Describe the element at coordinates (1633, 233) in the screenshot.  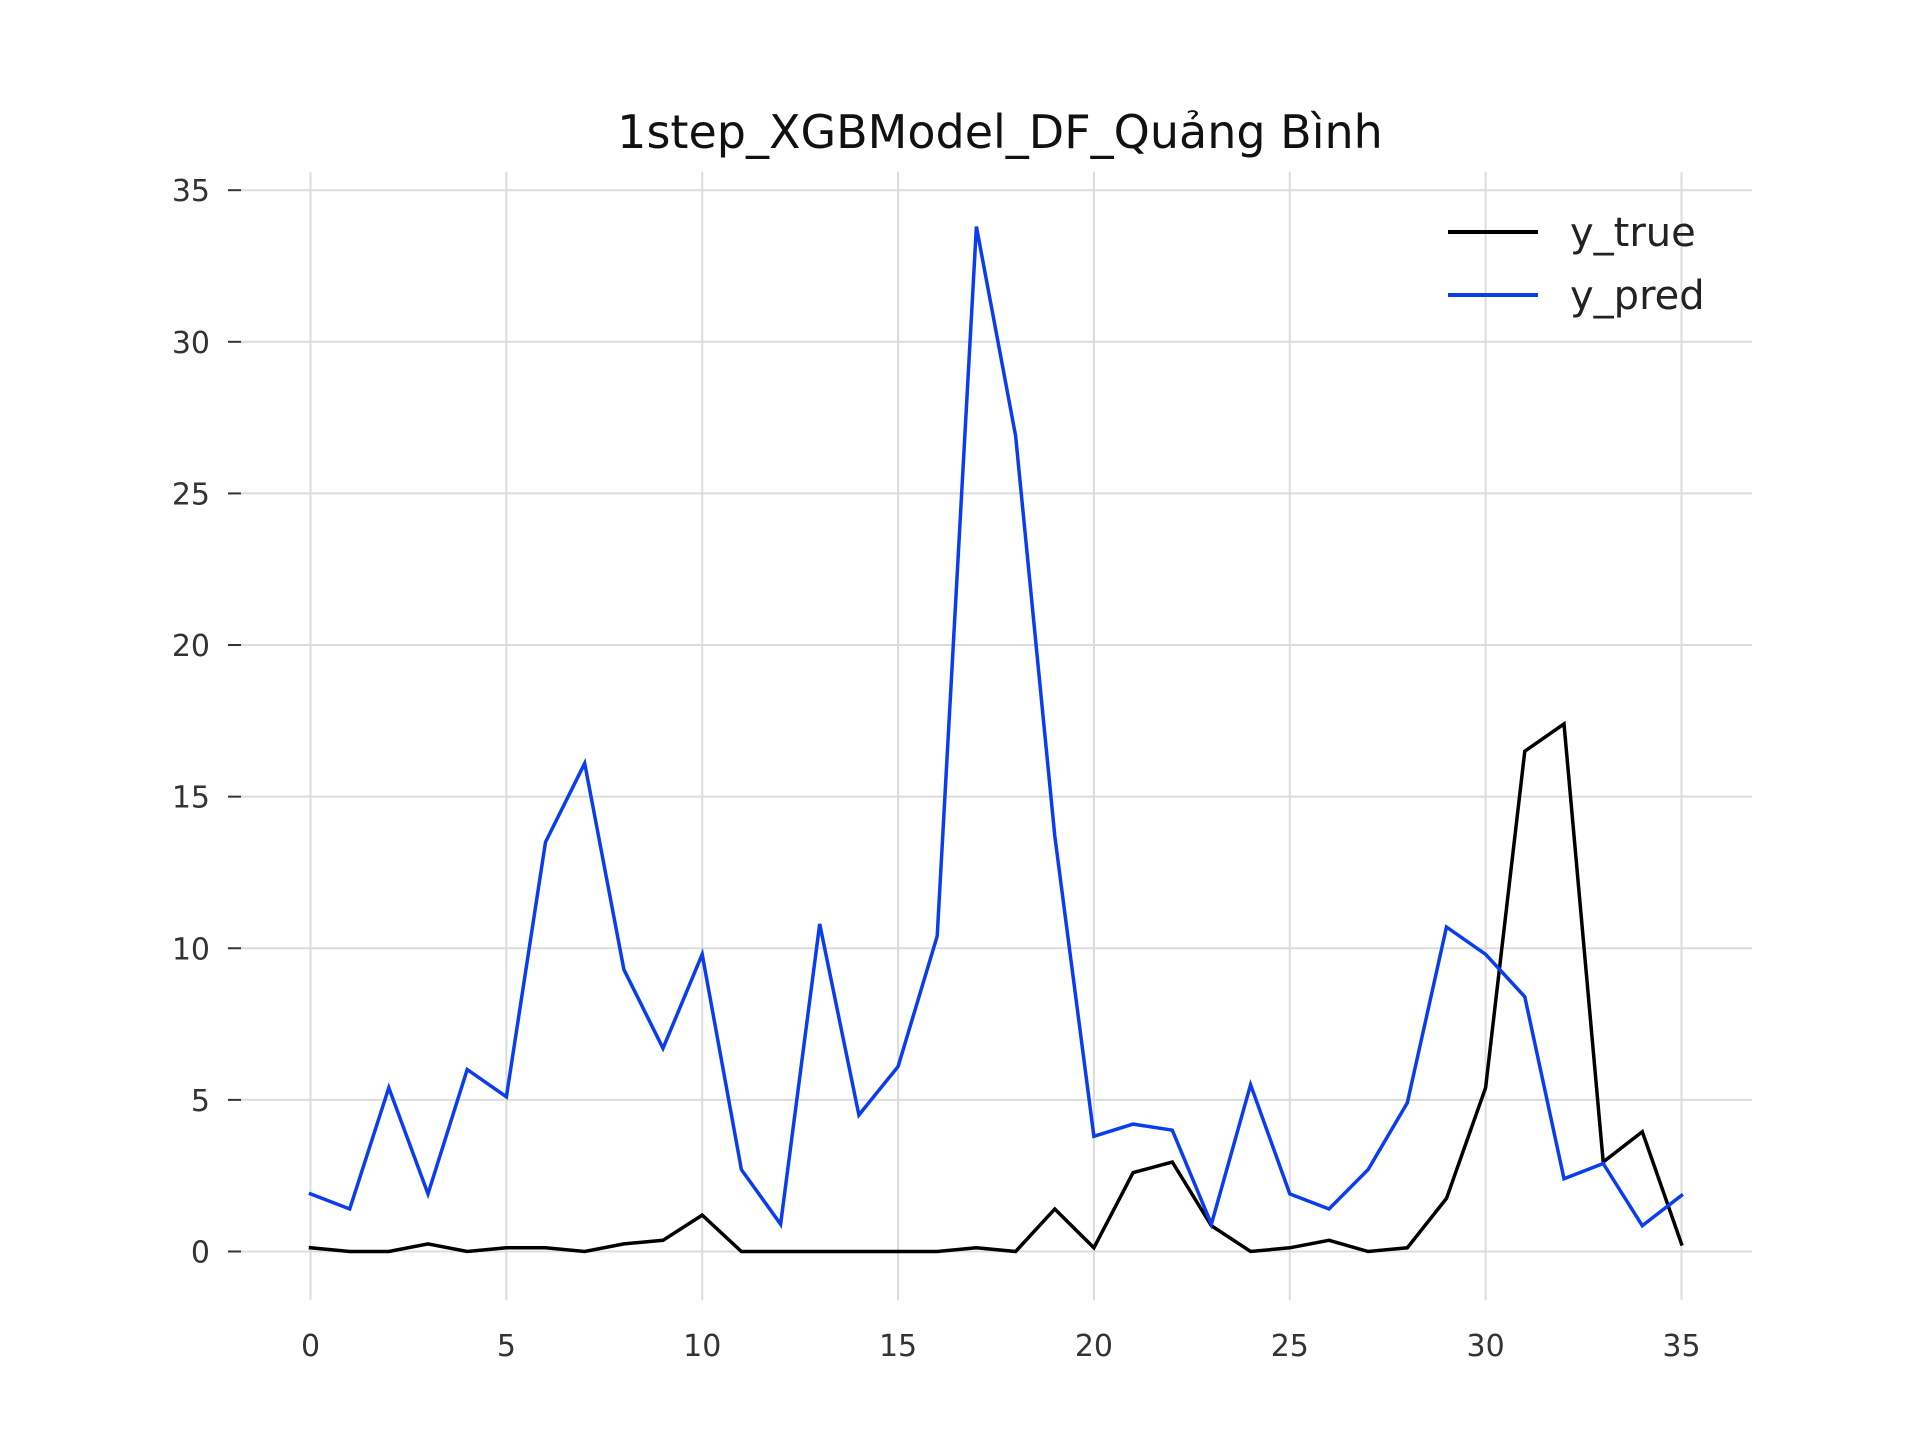
I see `legend-label-y-true: y_true` at that location.